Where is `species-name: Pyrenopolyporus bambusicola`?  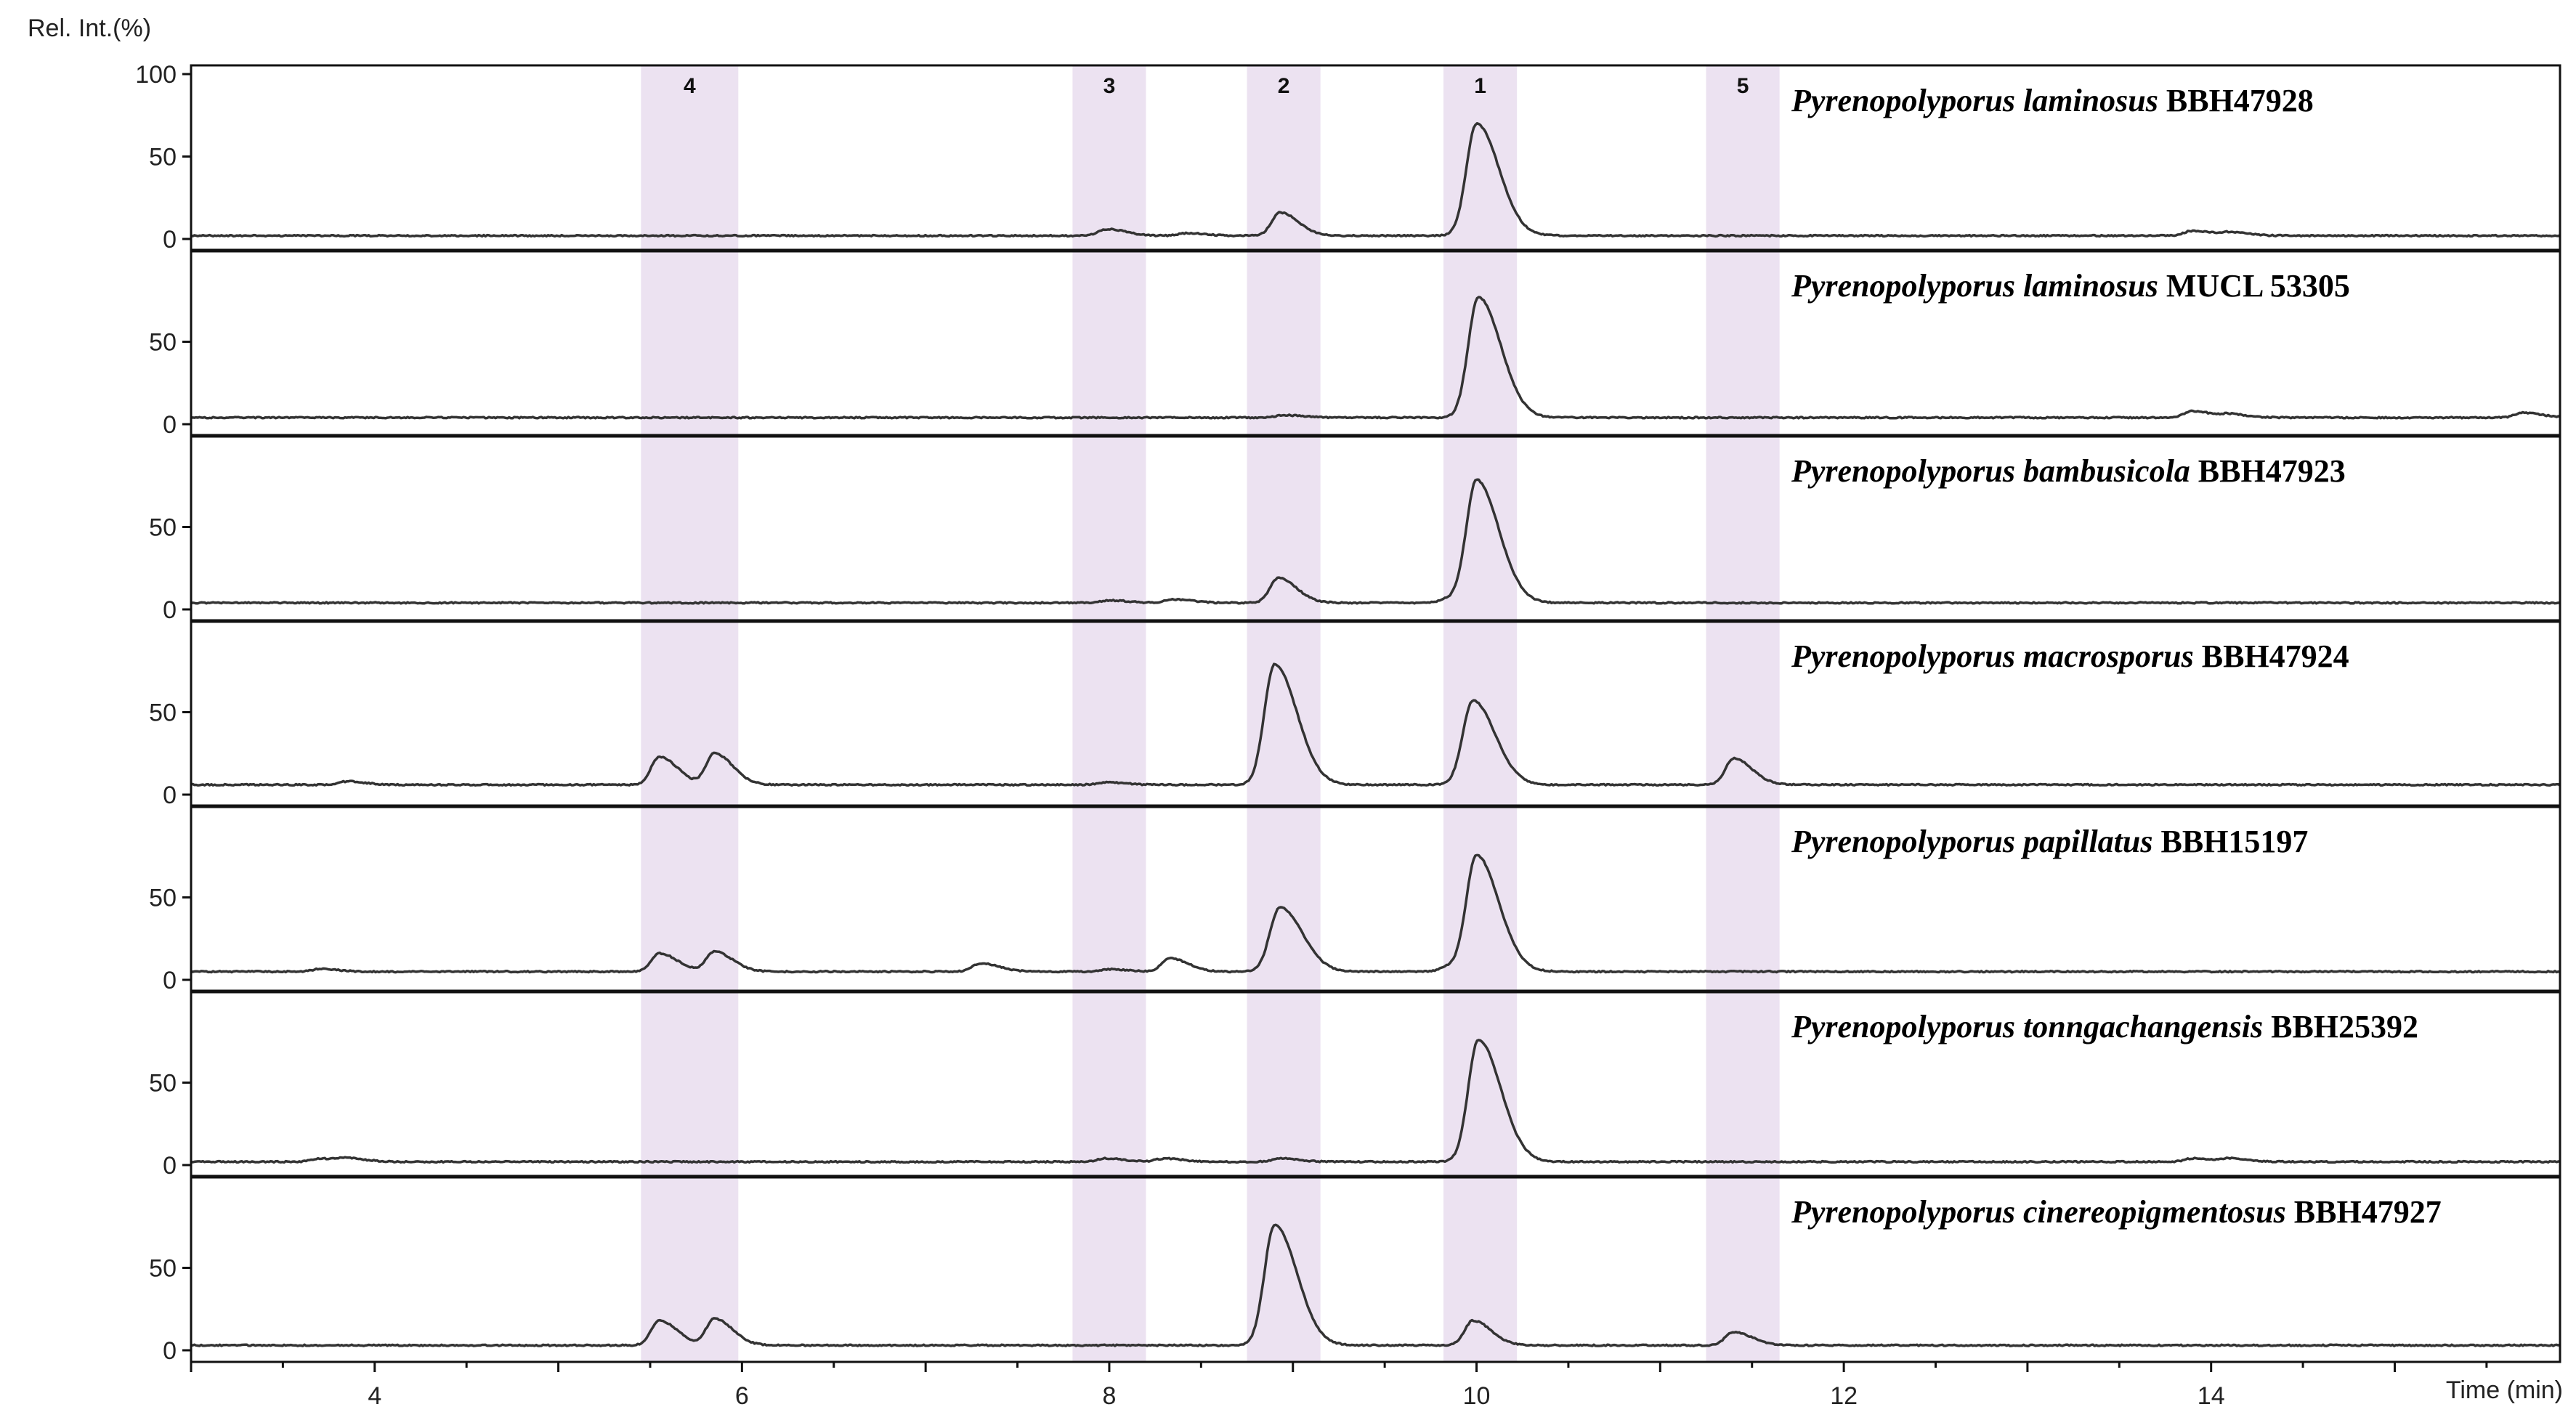
species-name: Pyrenopolyporus bambusicola is located at coordinates (1990, 471).